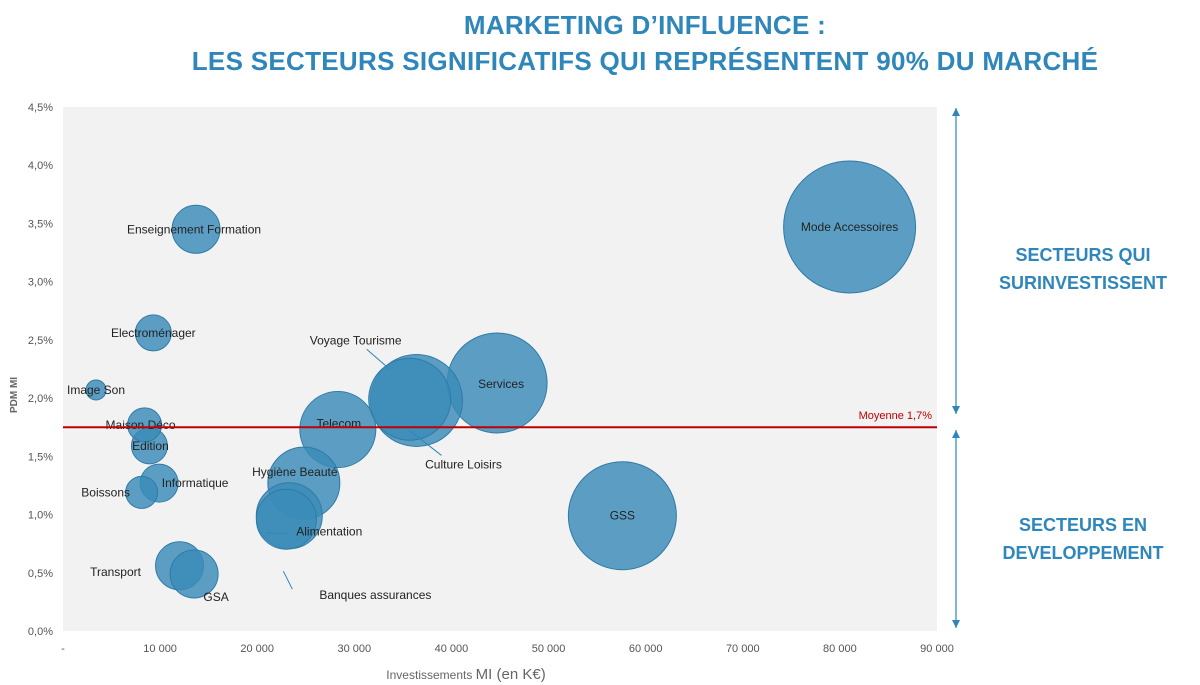  I want to click on lower-zone-label-line1: SECTEURS EN, so click(1083, 525).